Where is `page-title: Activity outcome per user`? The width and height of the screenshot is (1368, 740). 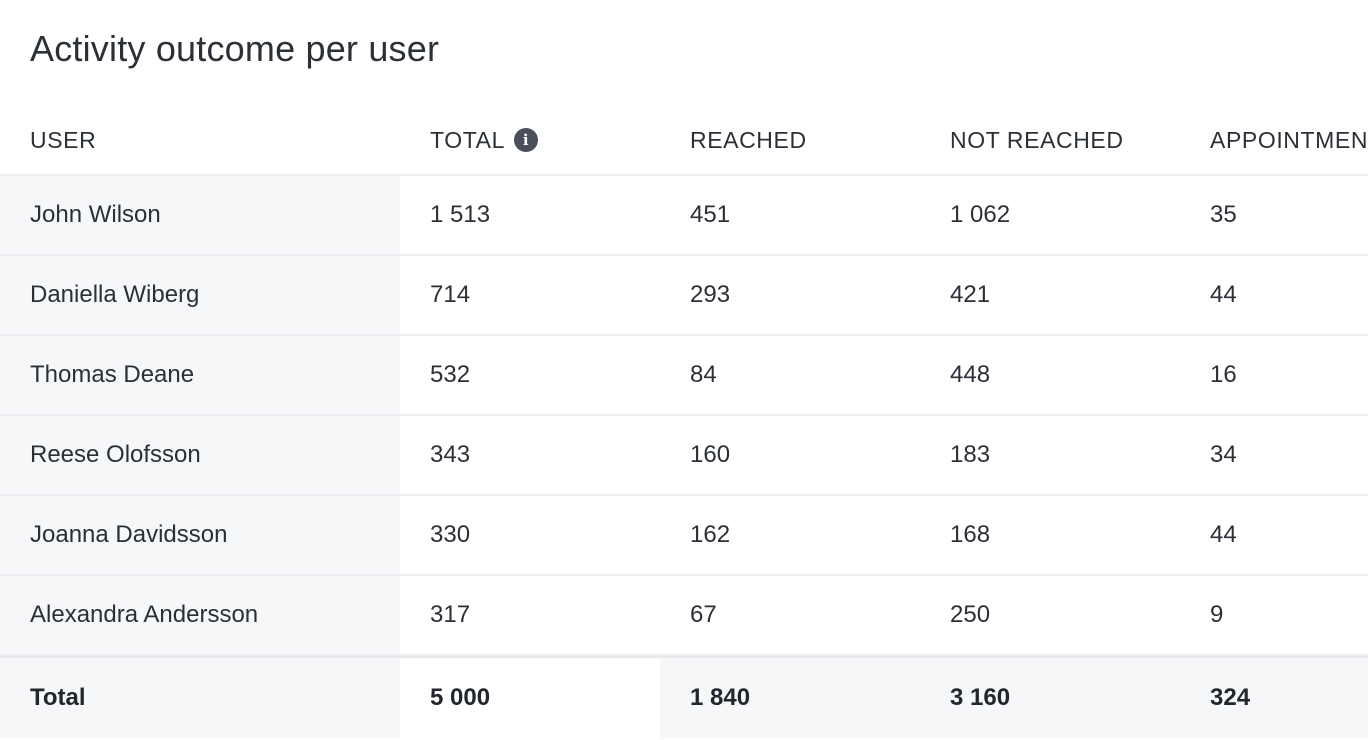 page-title: Activity outcome per user is located at coordinates (235, 48).